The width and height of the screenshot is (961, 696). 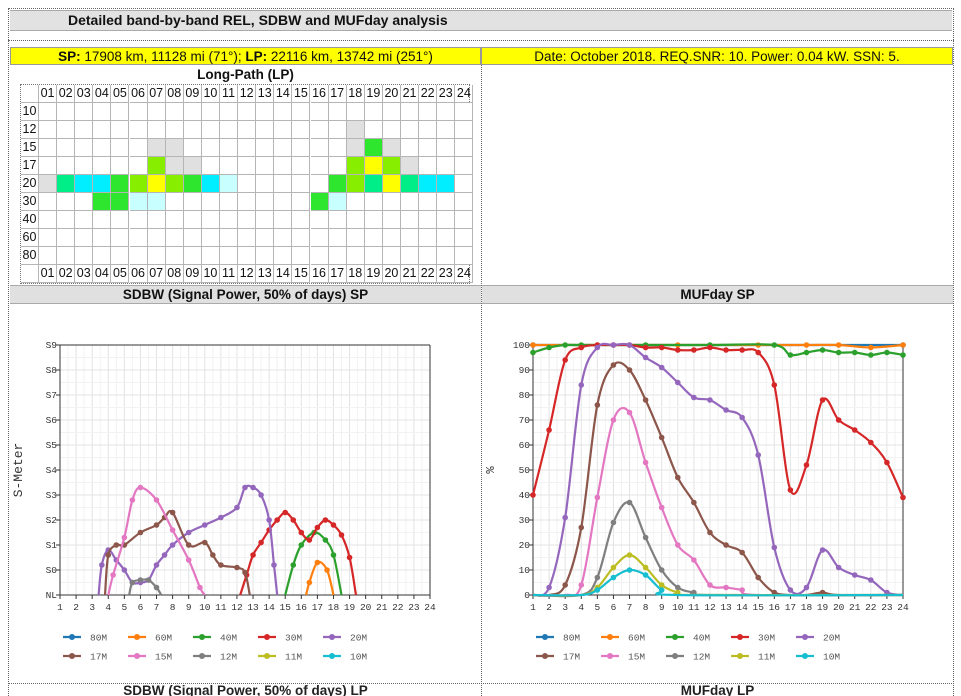 I want to click on grid-hour-label: 06, so click(x=138, y=274).